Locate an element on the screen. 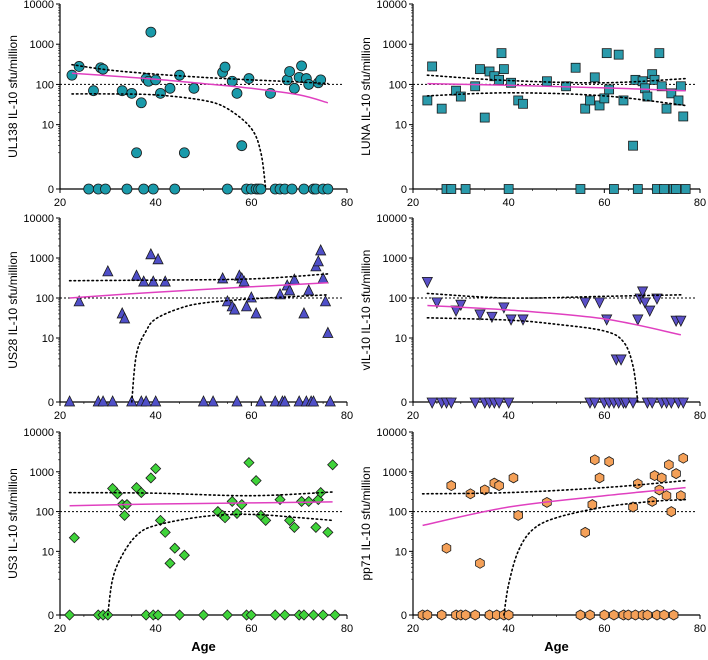  y-axis-label: US28 IL-10 sfu/million is located at coordinates (13, 309).